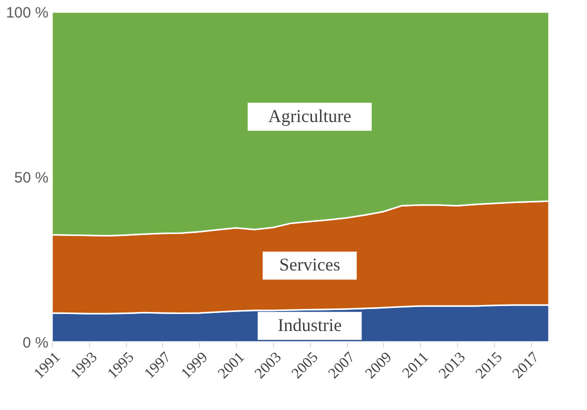 This screenshot has height=410, width=587. Describe the element at coordinates (310, 116) in the screenshot. I see `series-label: Agriculture` at that location.